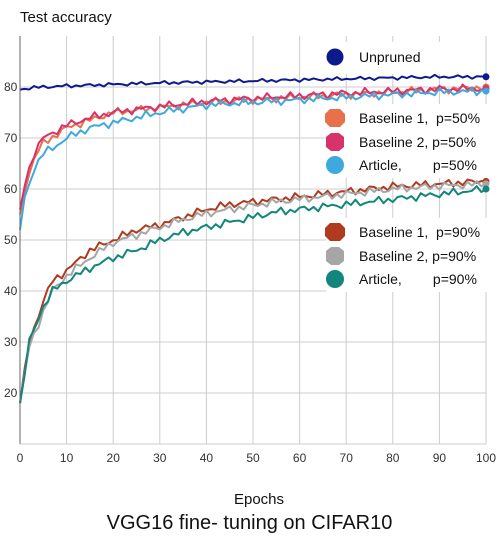 This screenshot has width=499, height=545. What do you see at coordinates (11, 342) in the screenshot?
I see `y-tick-label: 30` at bounding box center [11, 342].